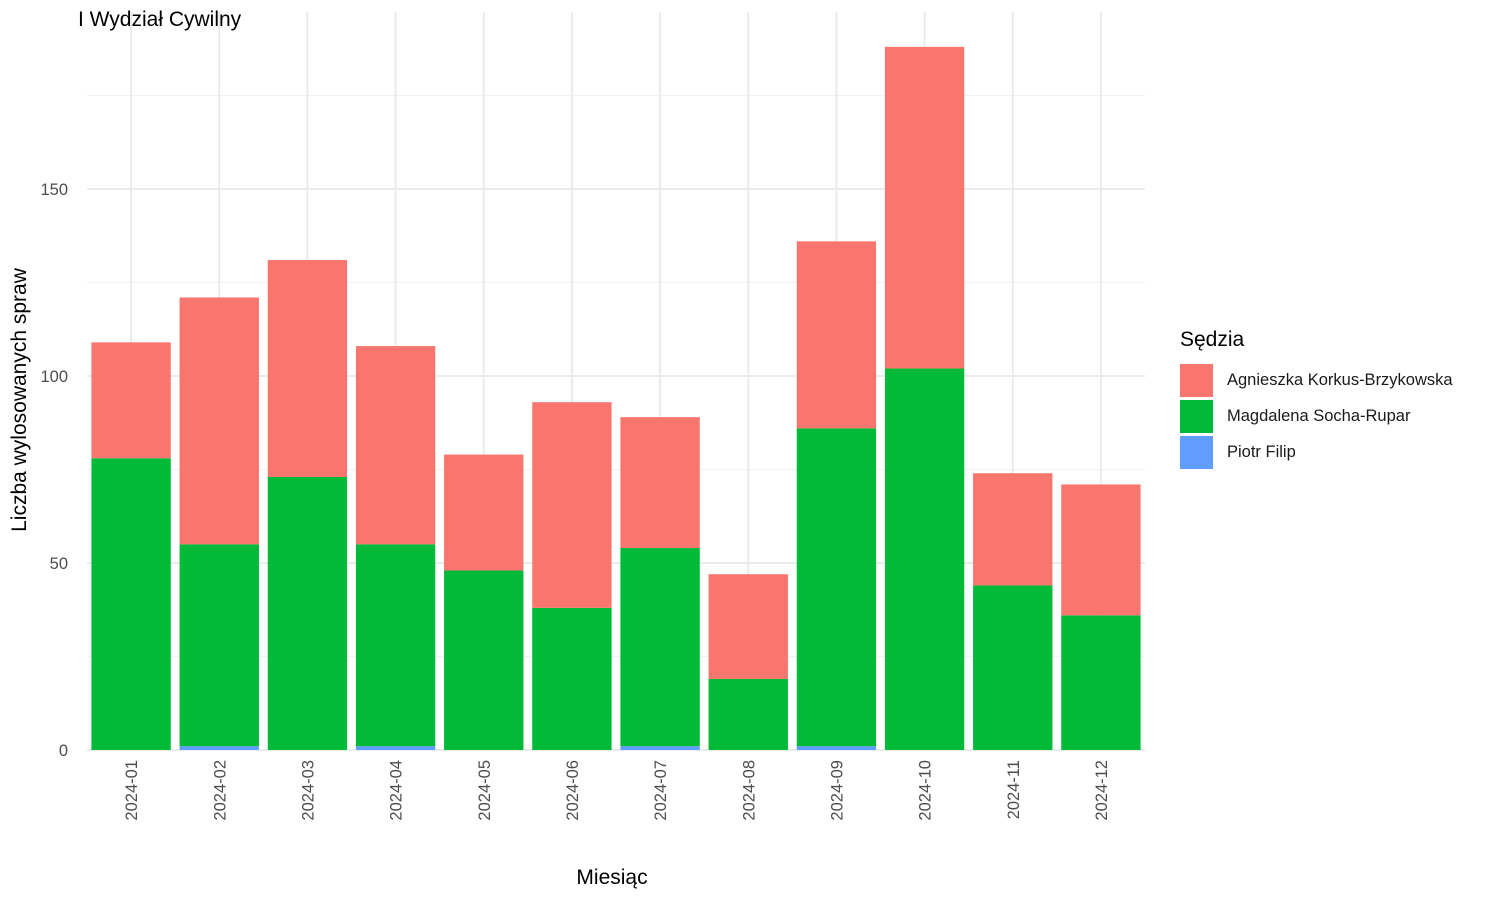  I want to click on y-tick-label: 0, so click(63, 751).